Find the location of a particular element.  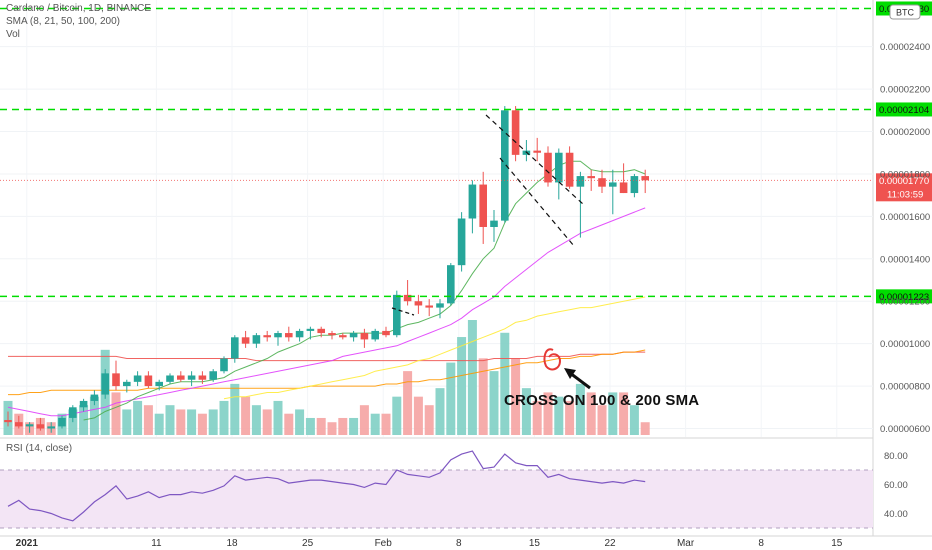

last-price-label: 0.00001770 is located at coordinates (904, 181).